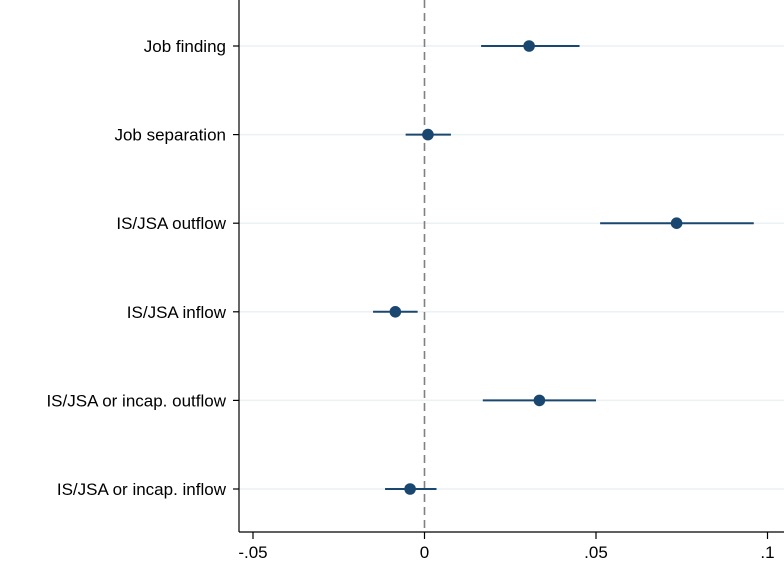 The image size is (784, 565). Describe the element at coordinates (170, 135) in the screenshot. I see `y-tick-label: Job separation` at that location.